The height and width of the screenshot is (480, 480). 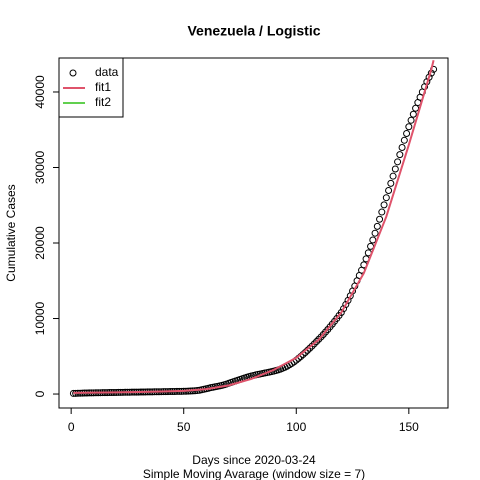 What do you see at coordinates (103, 87) in the screenshot?
I see `legend-label: fit1` at bounding box center [103, 87].